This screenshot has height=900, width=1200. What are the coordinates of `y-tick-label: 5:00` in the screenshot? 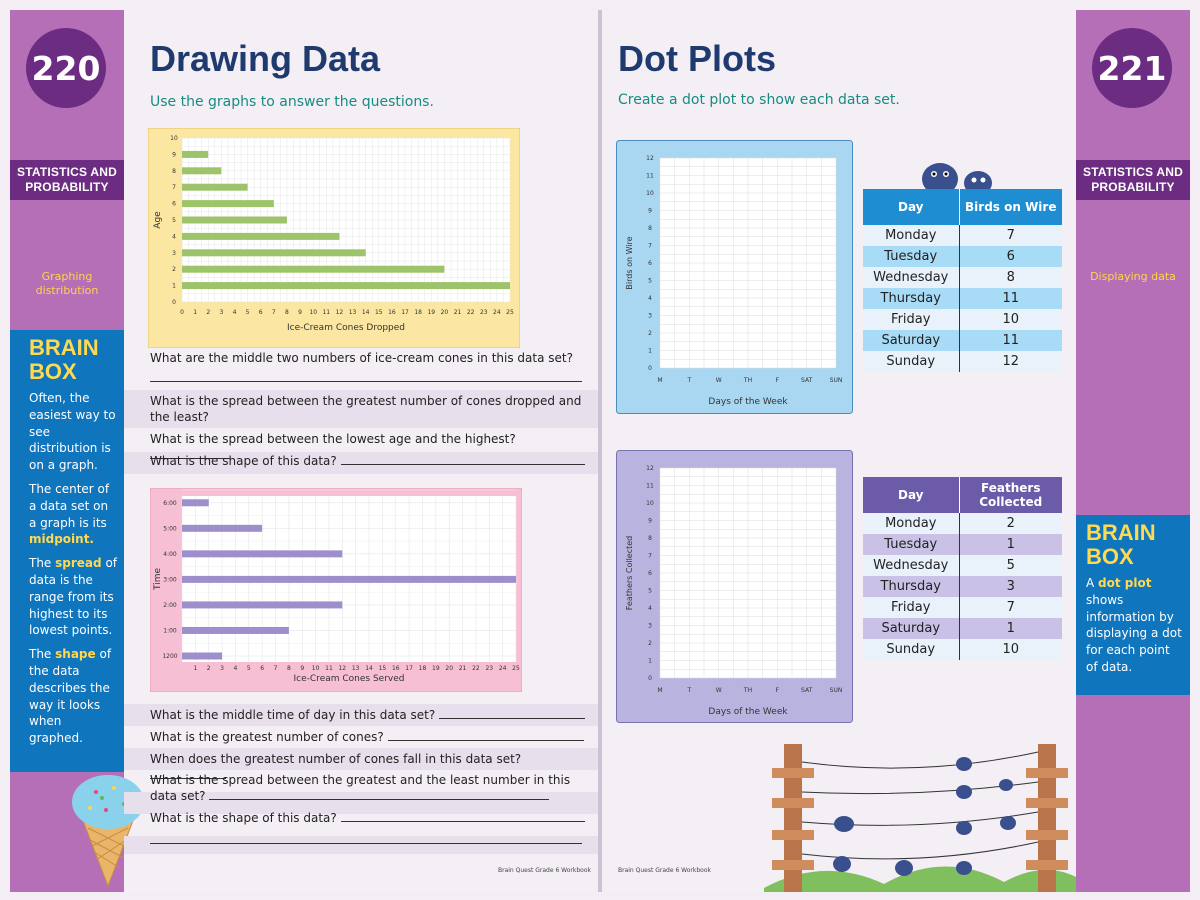 It's located at (170, 528).